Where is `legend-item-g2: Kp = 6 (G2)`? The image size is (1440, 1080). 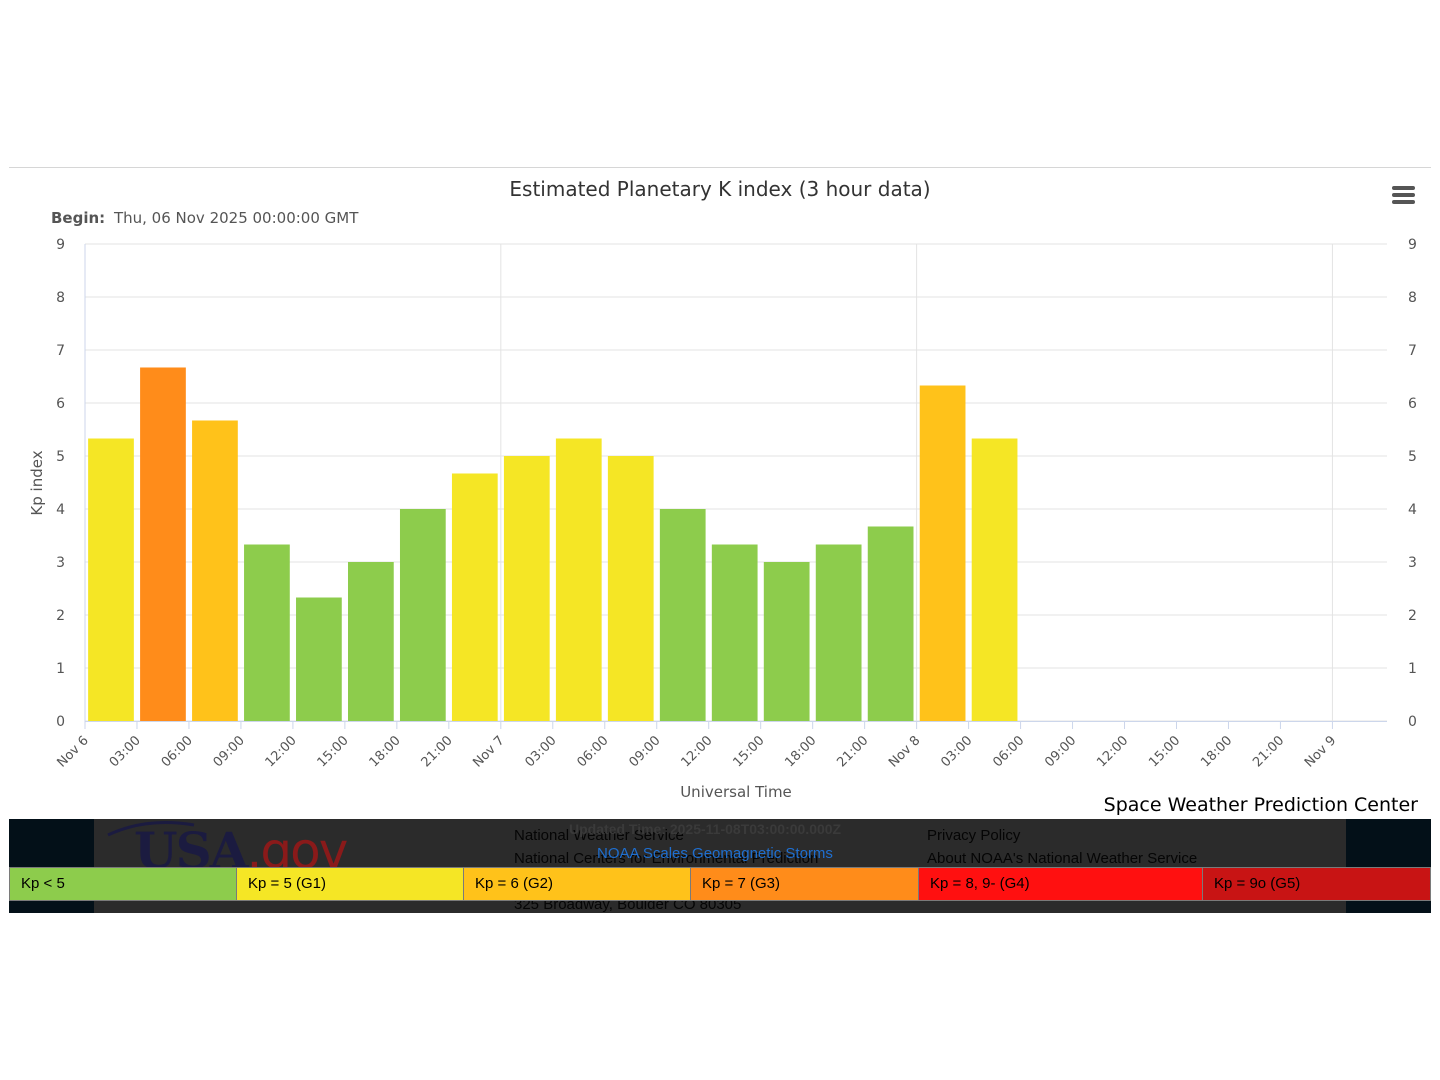
legend-item-g2: Kp = 6 (G2) is located at coordinates (577, 884).